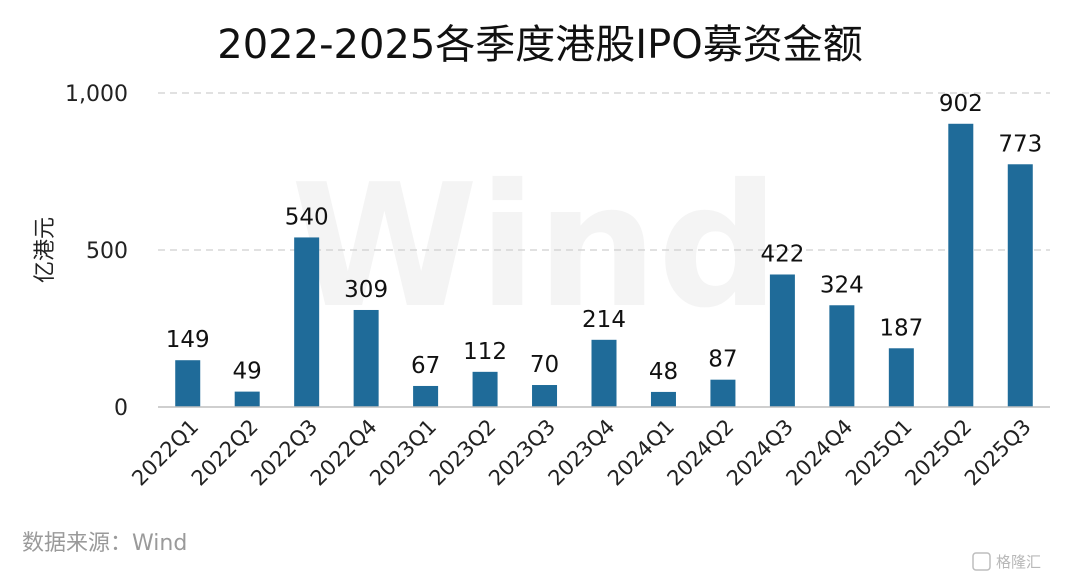  What do you see at coordinates (247, 372) in the screenshot?
I see `data-label: 49` at bounding box center [247, 372].